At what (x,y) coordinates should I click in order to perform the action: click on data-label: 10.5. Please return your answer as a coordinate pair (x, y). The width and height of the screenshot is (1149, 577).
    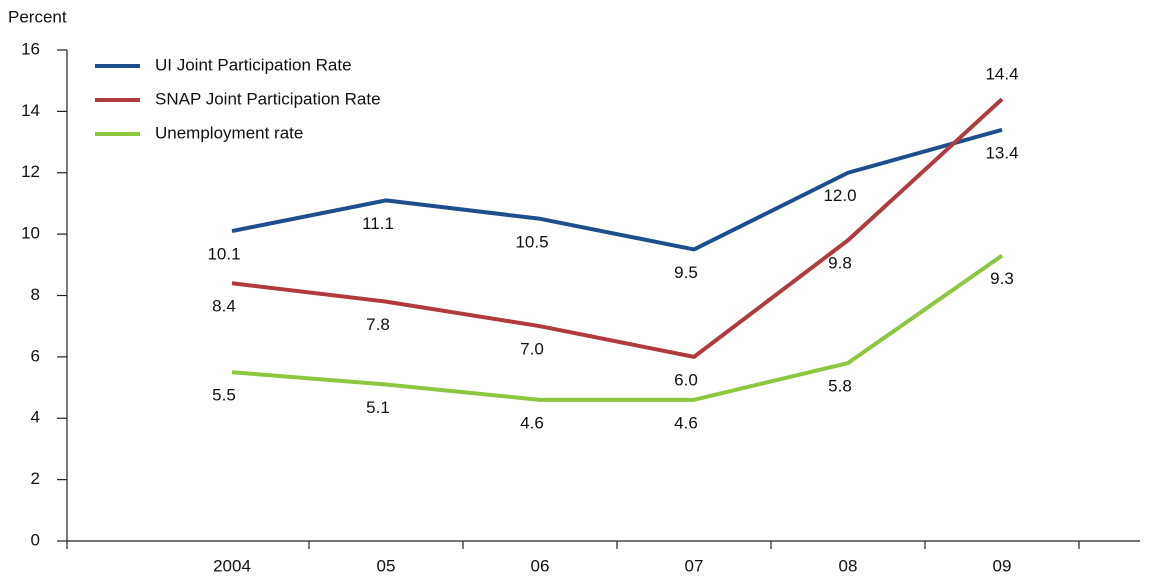
    Looking at the image, I should click on (531, 241).